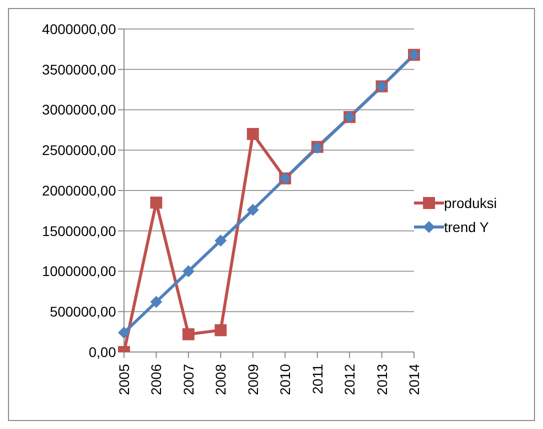  What do you see at coordinates (317, 379) in the screenshot?
I see `x-tick-label: 2011` at bounding box center [317, 379].